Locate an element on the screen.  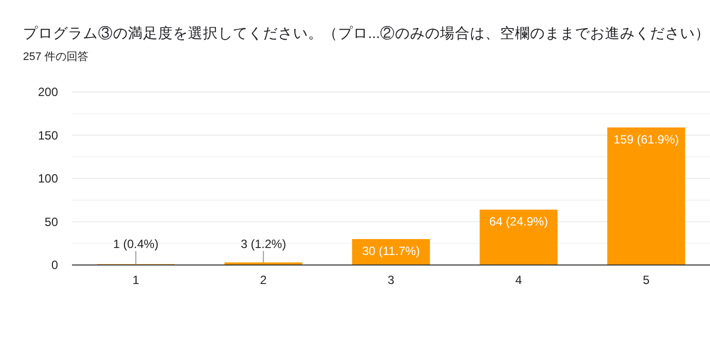
x-tick-label: 3 is located at coordinates (391, 280).